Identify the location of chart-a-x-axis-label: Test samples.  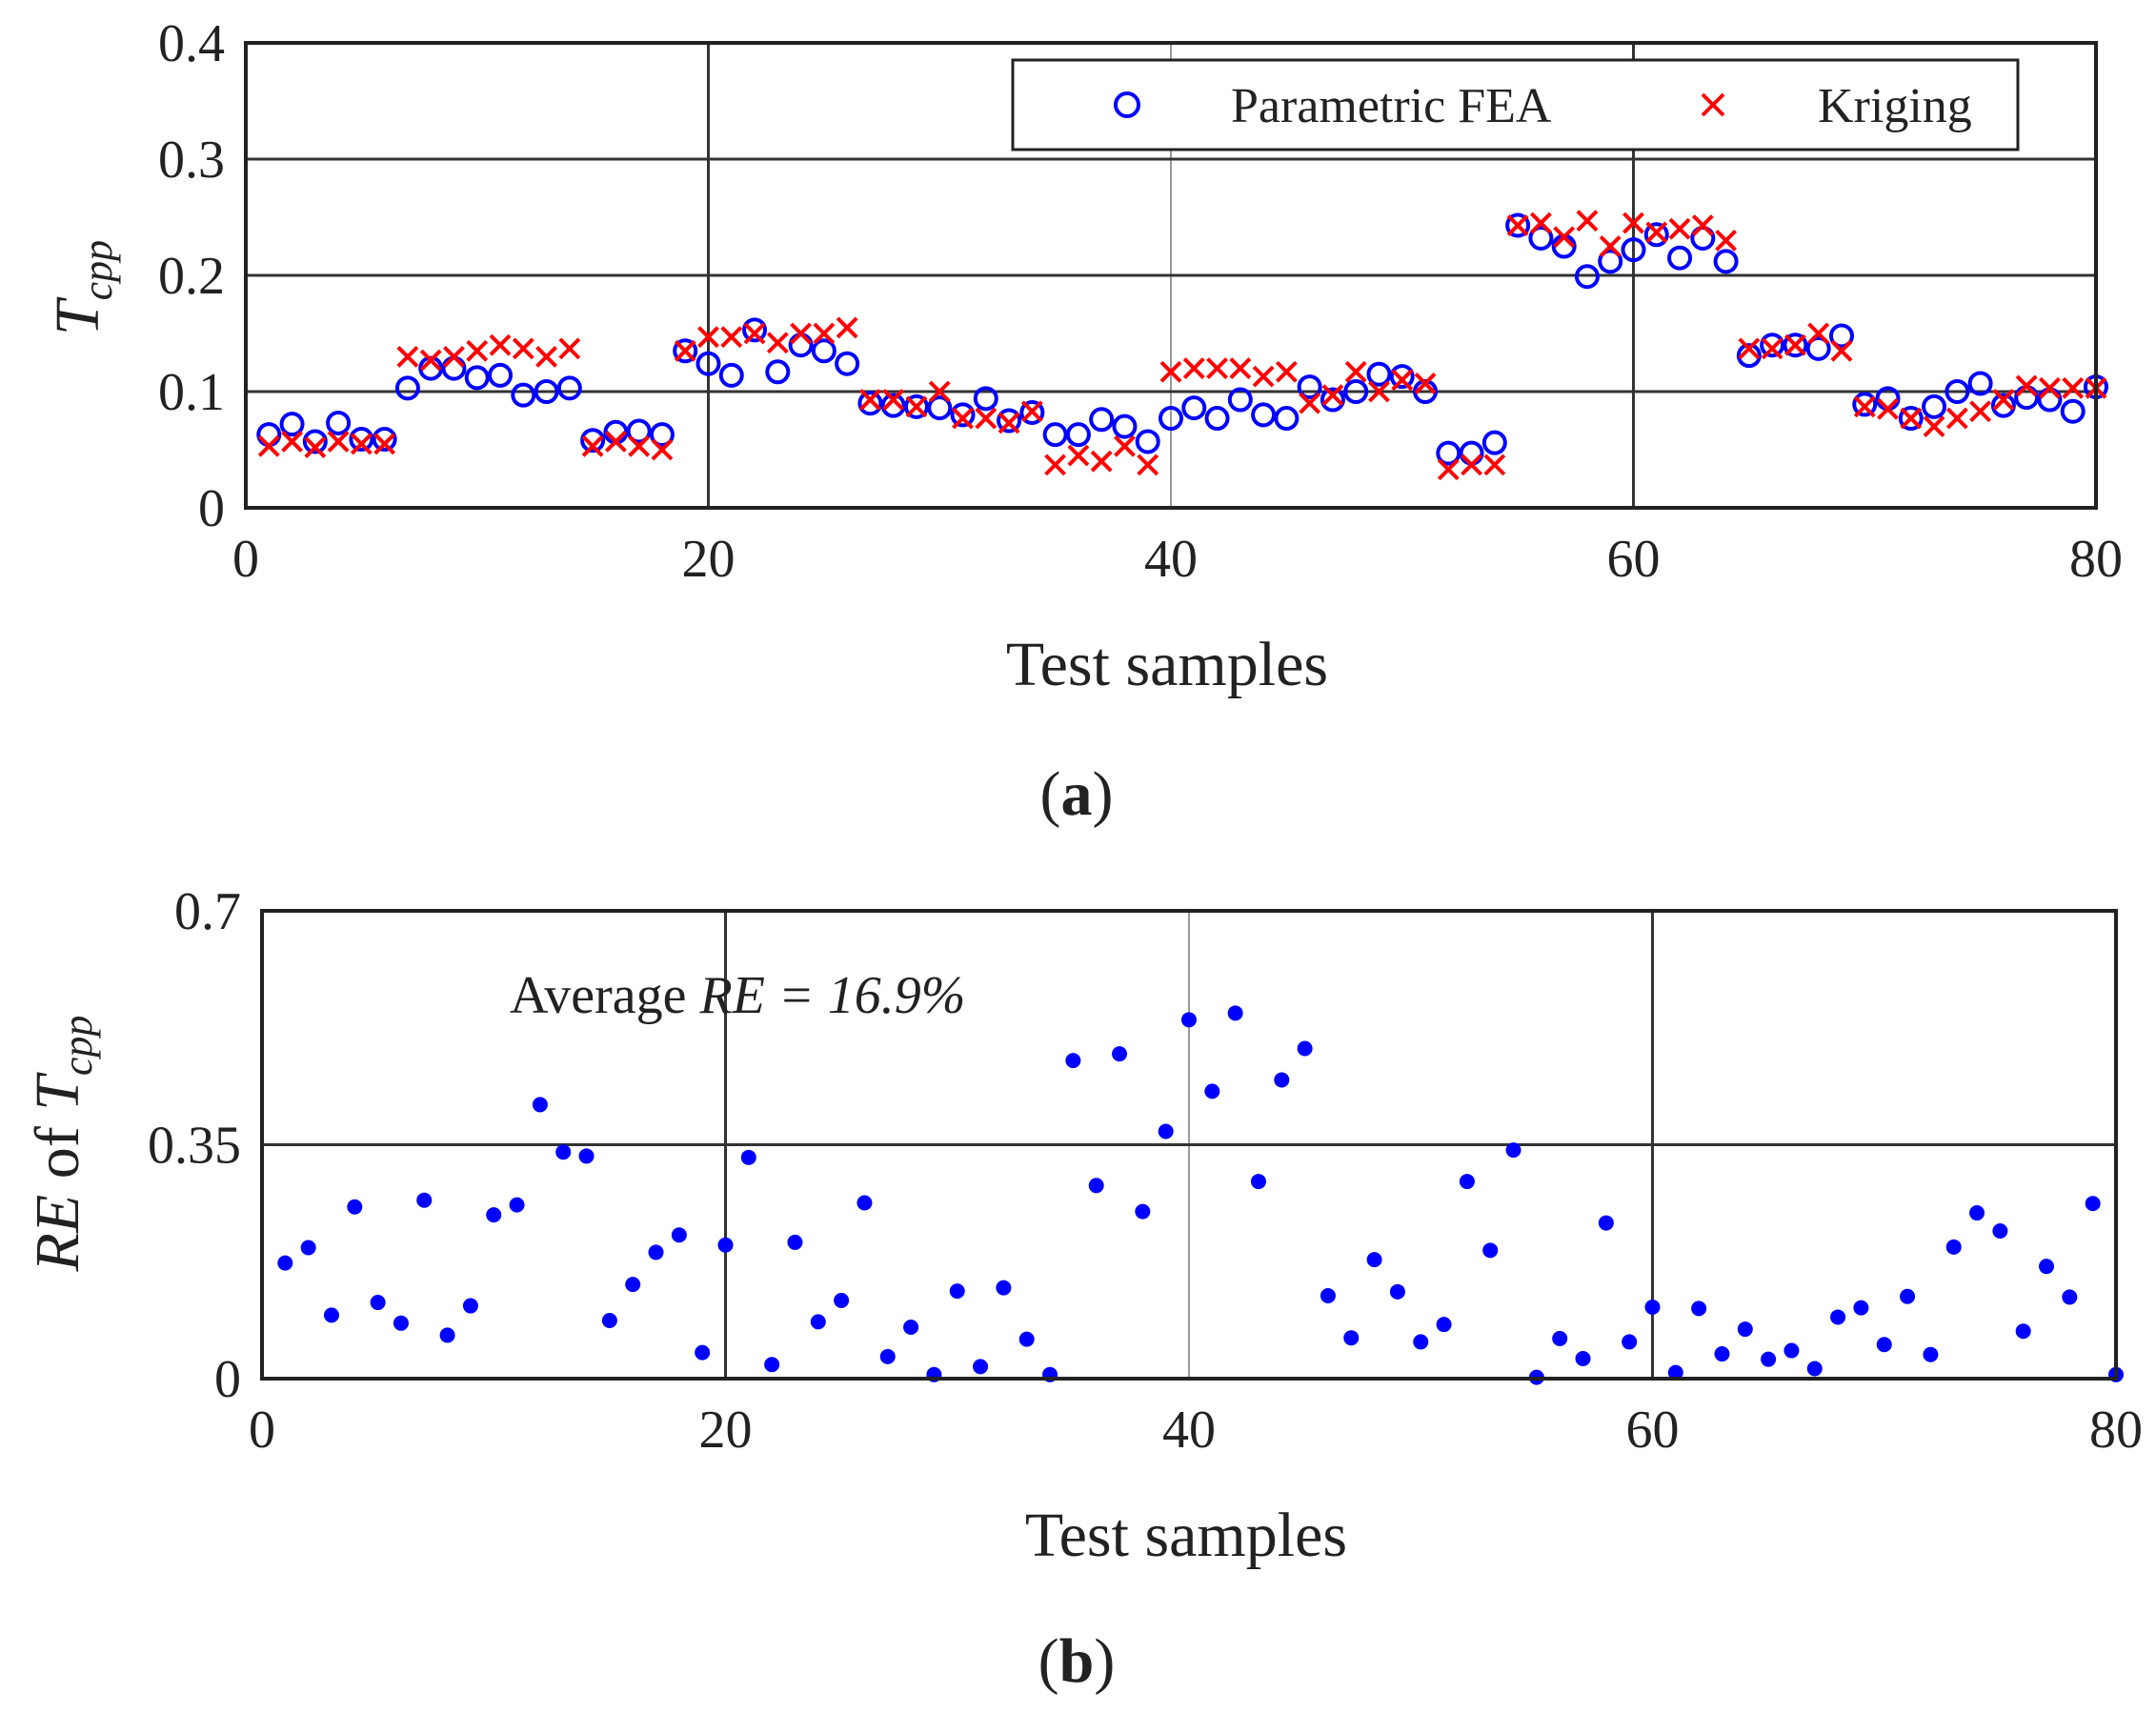
(1167, 664).